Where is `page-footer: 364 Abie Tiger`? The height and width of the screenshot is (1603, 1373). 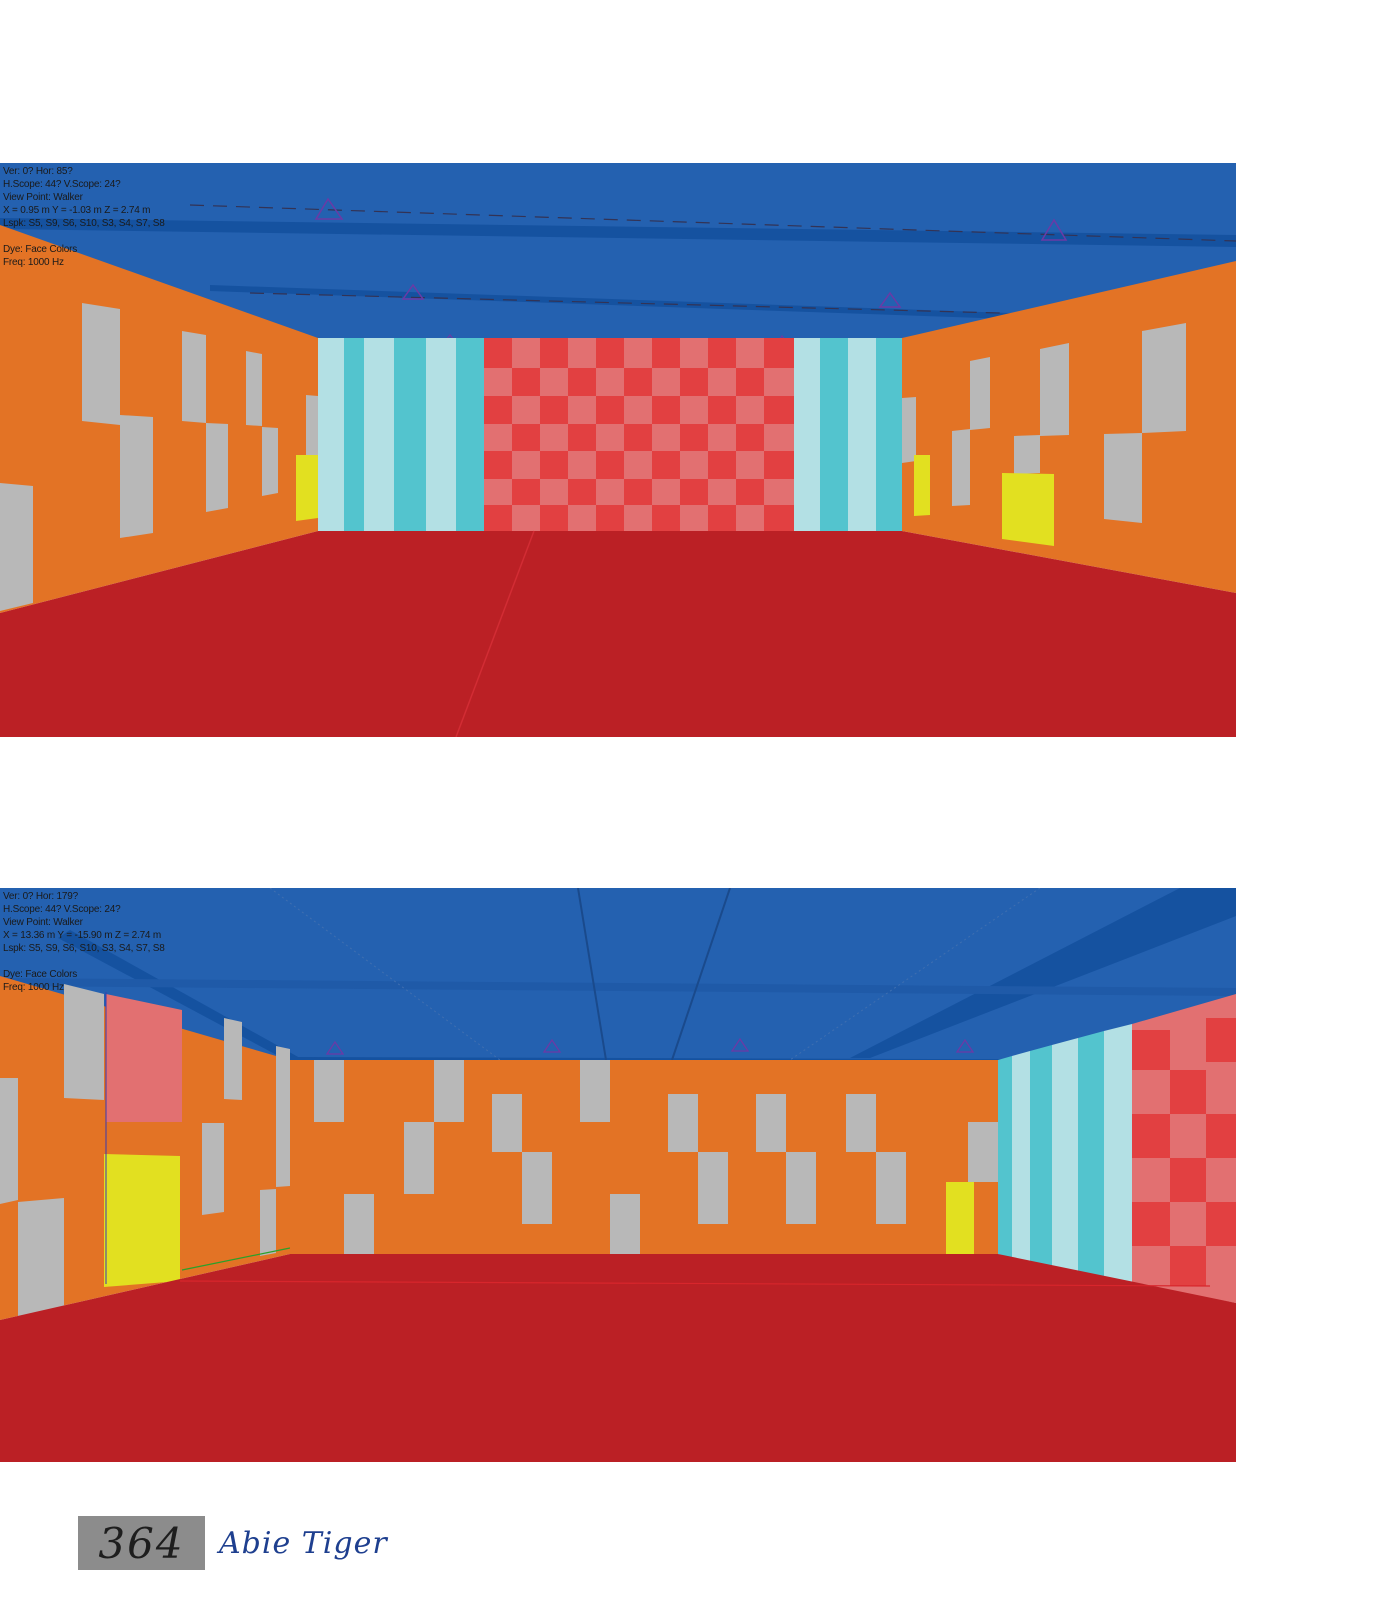
page-footer: 364 Abie Tiger is located at coordinates (233, 1543).